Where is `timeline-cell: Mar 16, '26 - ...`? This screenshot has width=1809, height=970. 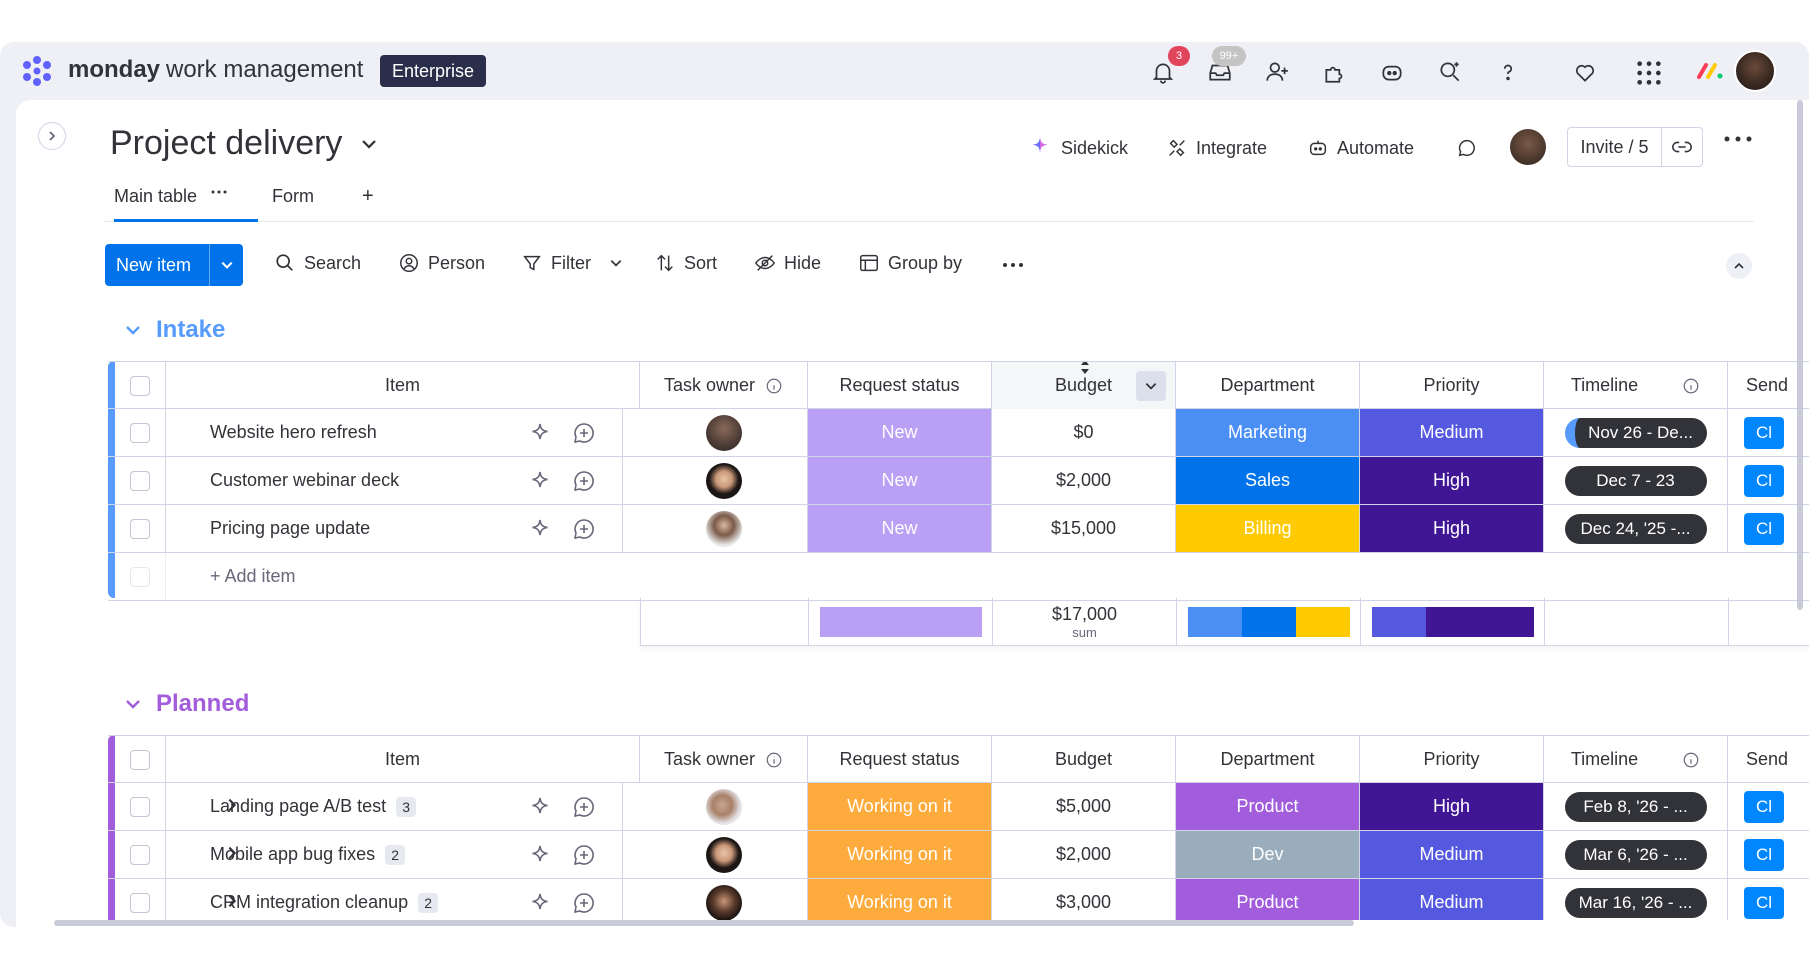 timeline-cell: Mar 16, '26 - ... is located at coordinates (1636, 899).